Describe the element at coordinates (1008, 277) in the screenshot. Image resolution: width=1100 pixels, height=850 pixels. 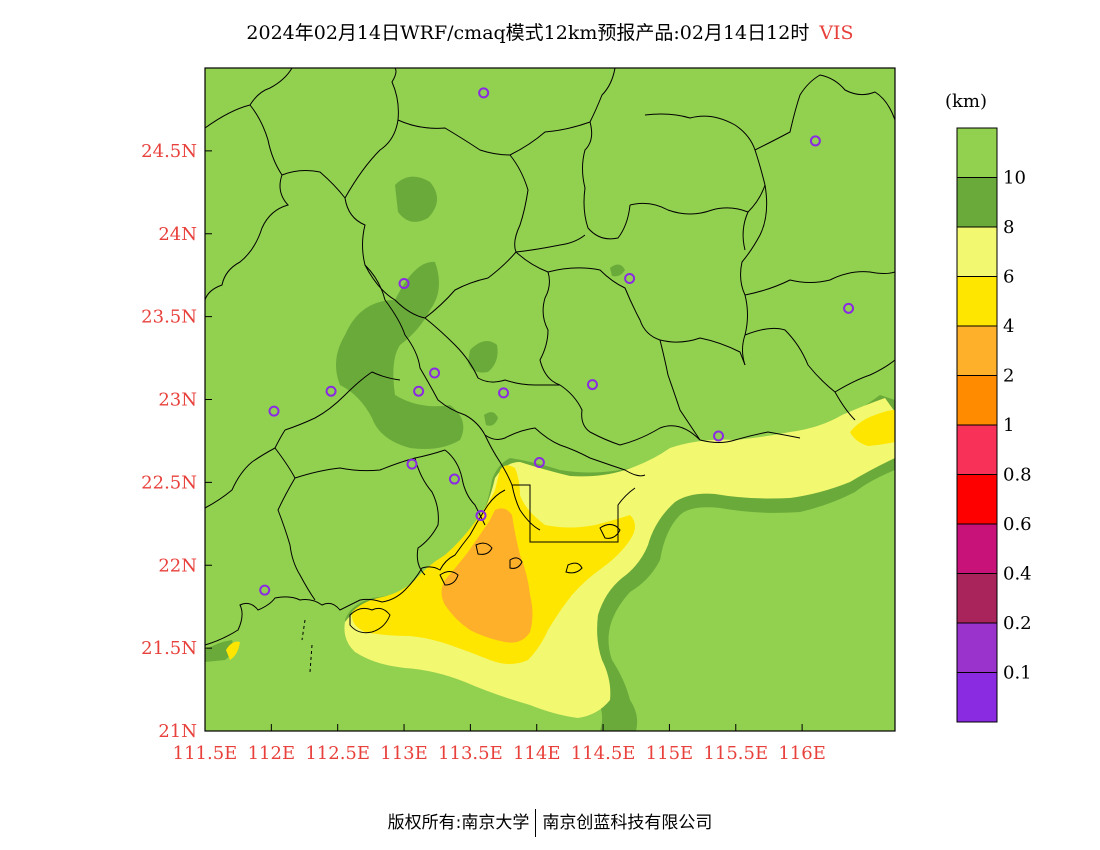
I see `legend-label: 6` at that location.